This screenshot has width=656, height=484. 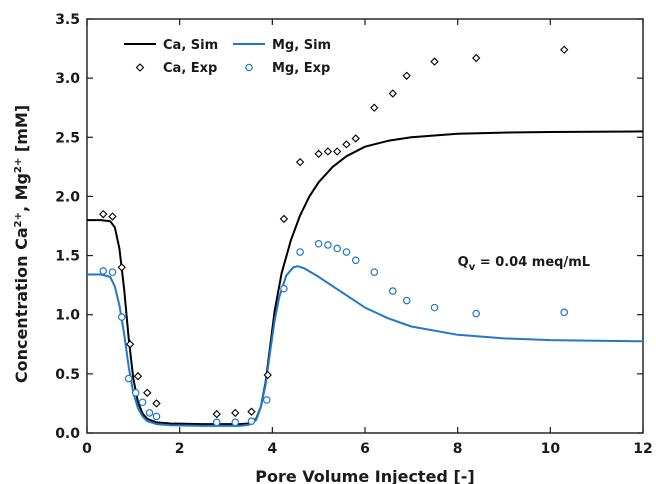 I want to click on qv-annotation: Qv = 0.04 meq/mL, so click(x=524, y=264).